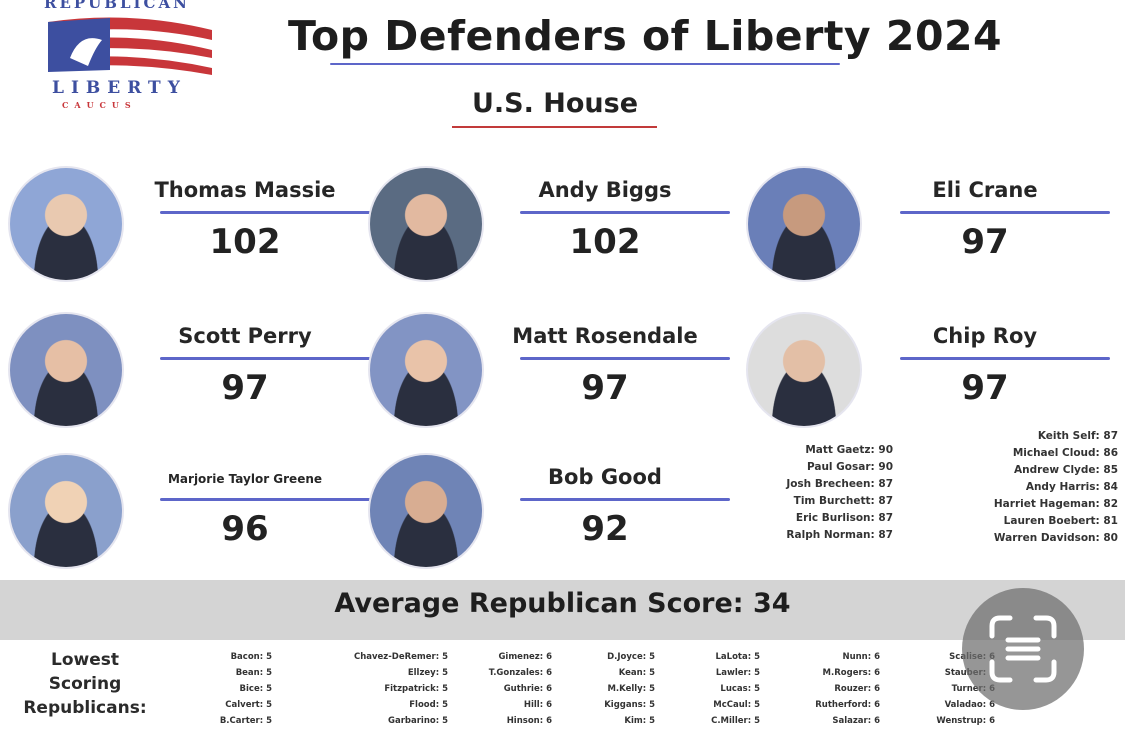 This screenshot has width=1125, height=735. What do you see at coordinates (849, 467) in the screenshot?
I see `honorable-mention: Paul Gosar: 90` at bounding box center [849, 467].